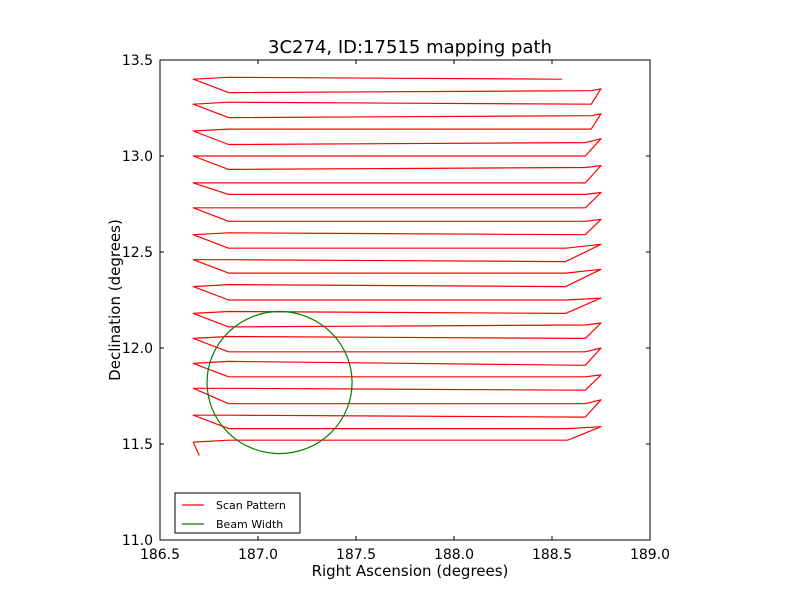 This screenshot has width=800, height=600. I want to click on legend: Scan Pattern Beam Width, so click(237, 513).